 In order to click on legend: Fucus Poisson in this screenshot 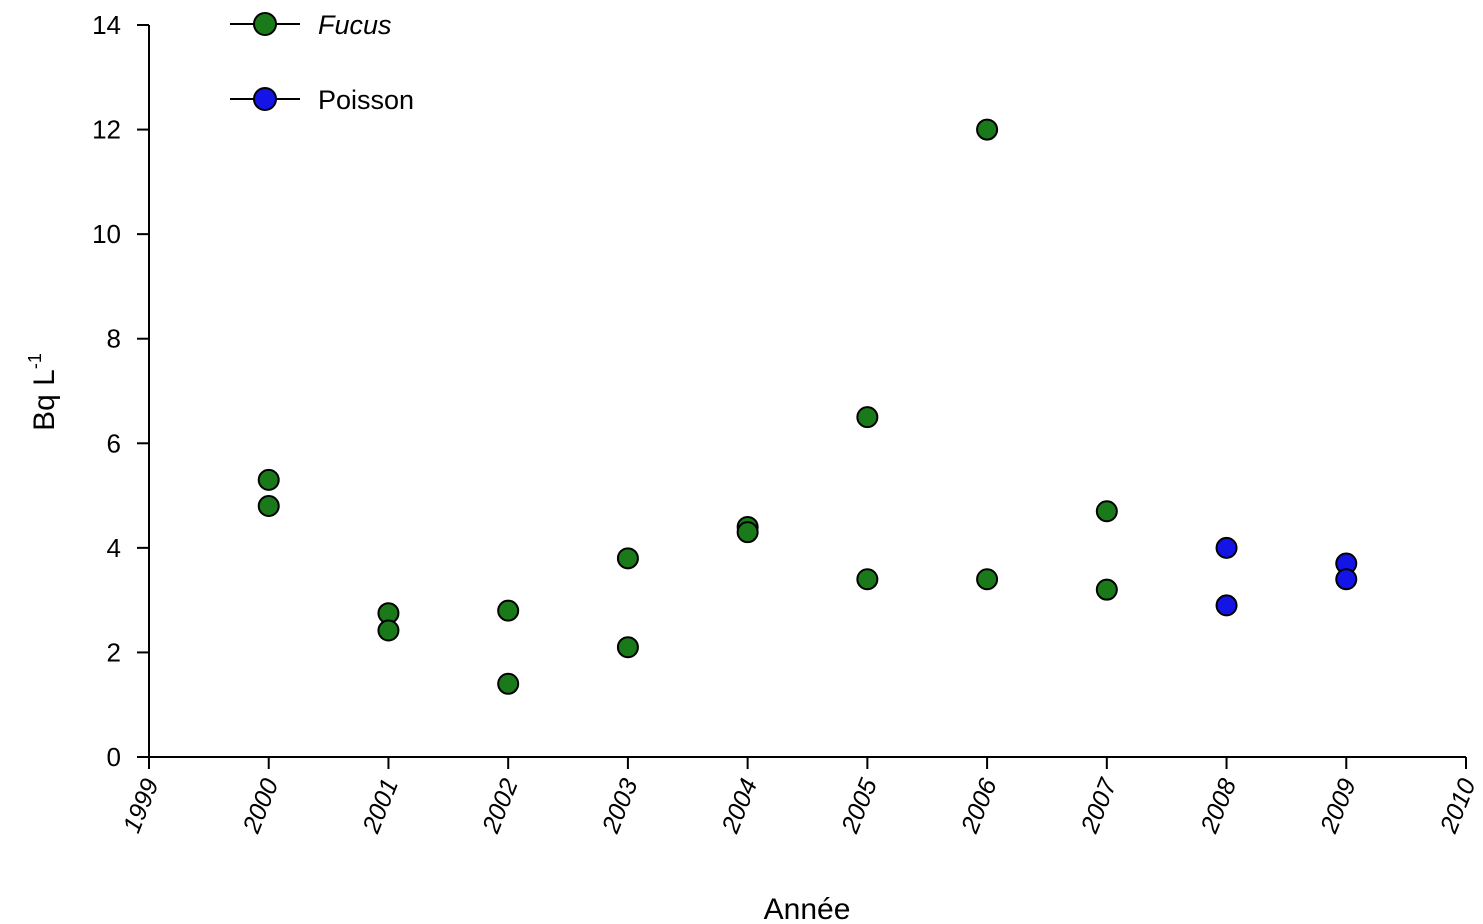, I will do `click(322, 62)`.